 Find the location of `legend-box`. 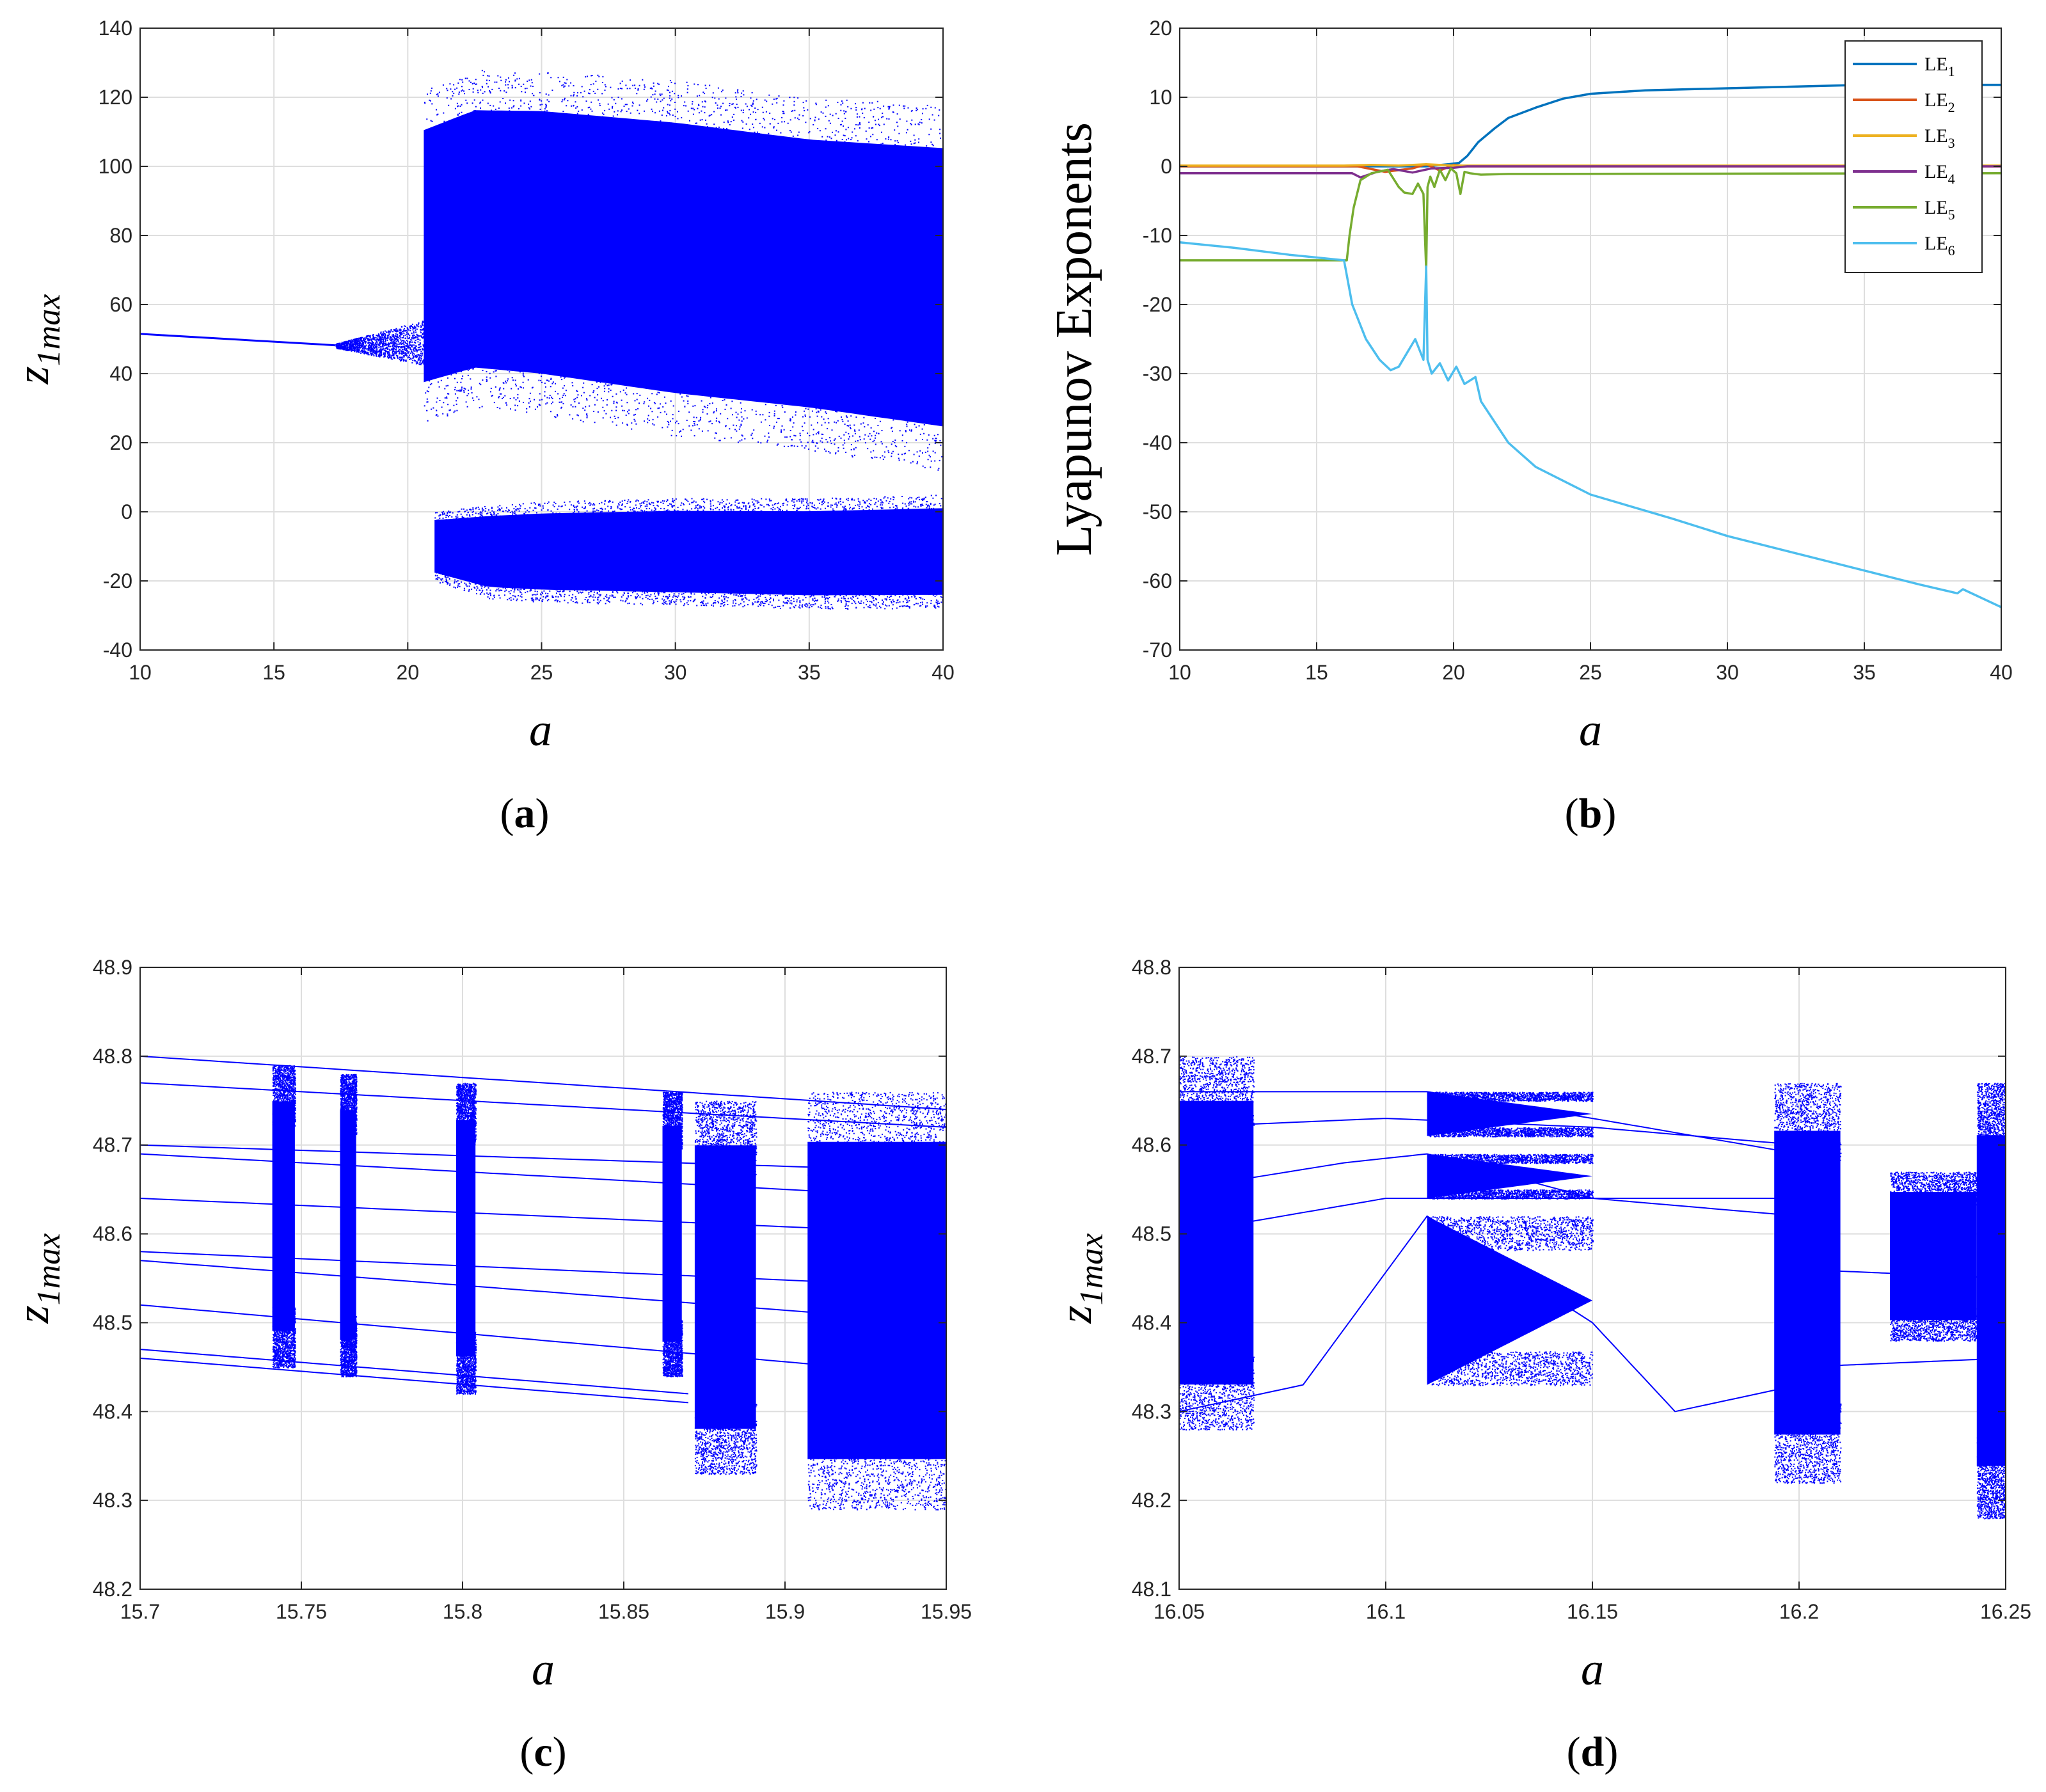

legend-box is located at coordinates (1913, 156).